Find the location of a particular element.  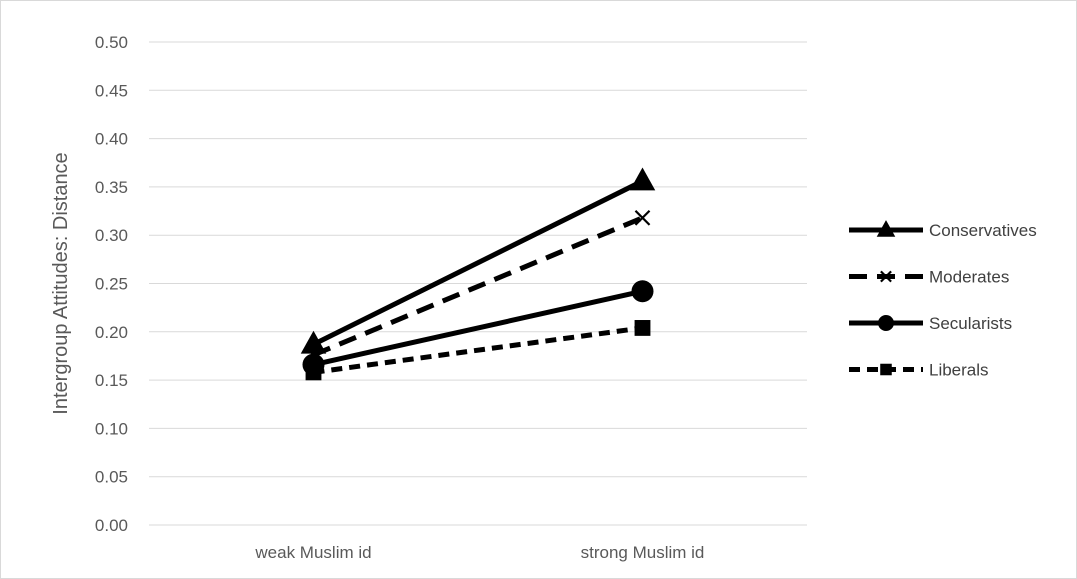

series-liberals is located at coordinates (478, 350).